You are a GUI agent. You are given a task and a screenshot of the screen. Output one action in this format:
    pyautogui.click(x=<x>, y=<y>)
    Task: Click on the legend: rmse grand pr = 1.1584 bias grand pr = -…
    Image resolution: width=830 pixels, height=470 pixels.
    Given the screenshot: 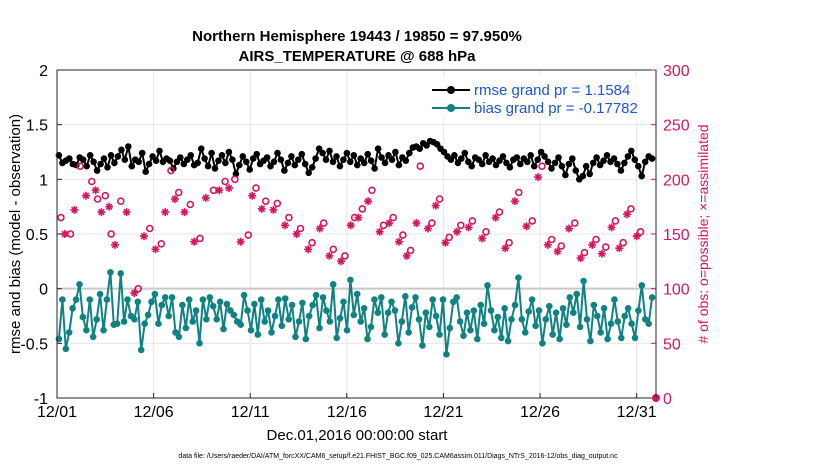 What is the action you would take?
    pyautogui.click(x=537, y=97)
    